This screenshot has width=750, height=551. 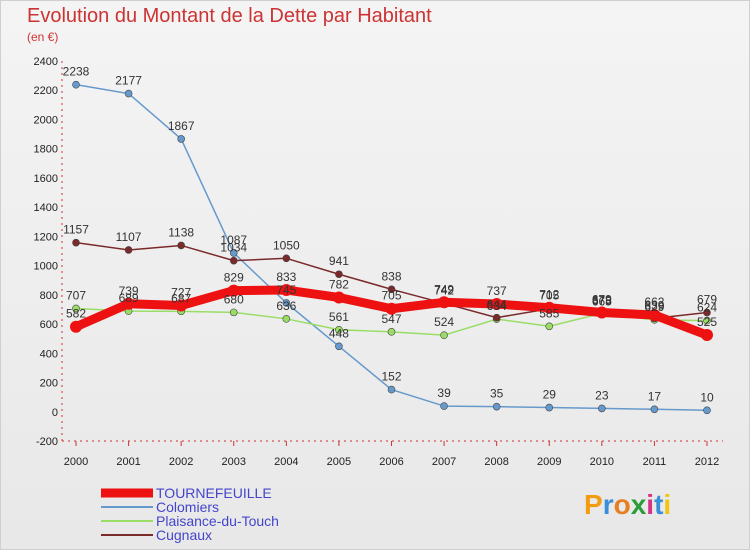 What do you see at coordinates (593, 504) in the screenshot?
I see `logo-letter: P` at bounding box center [593, 504].